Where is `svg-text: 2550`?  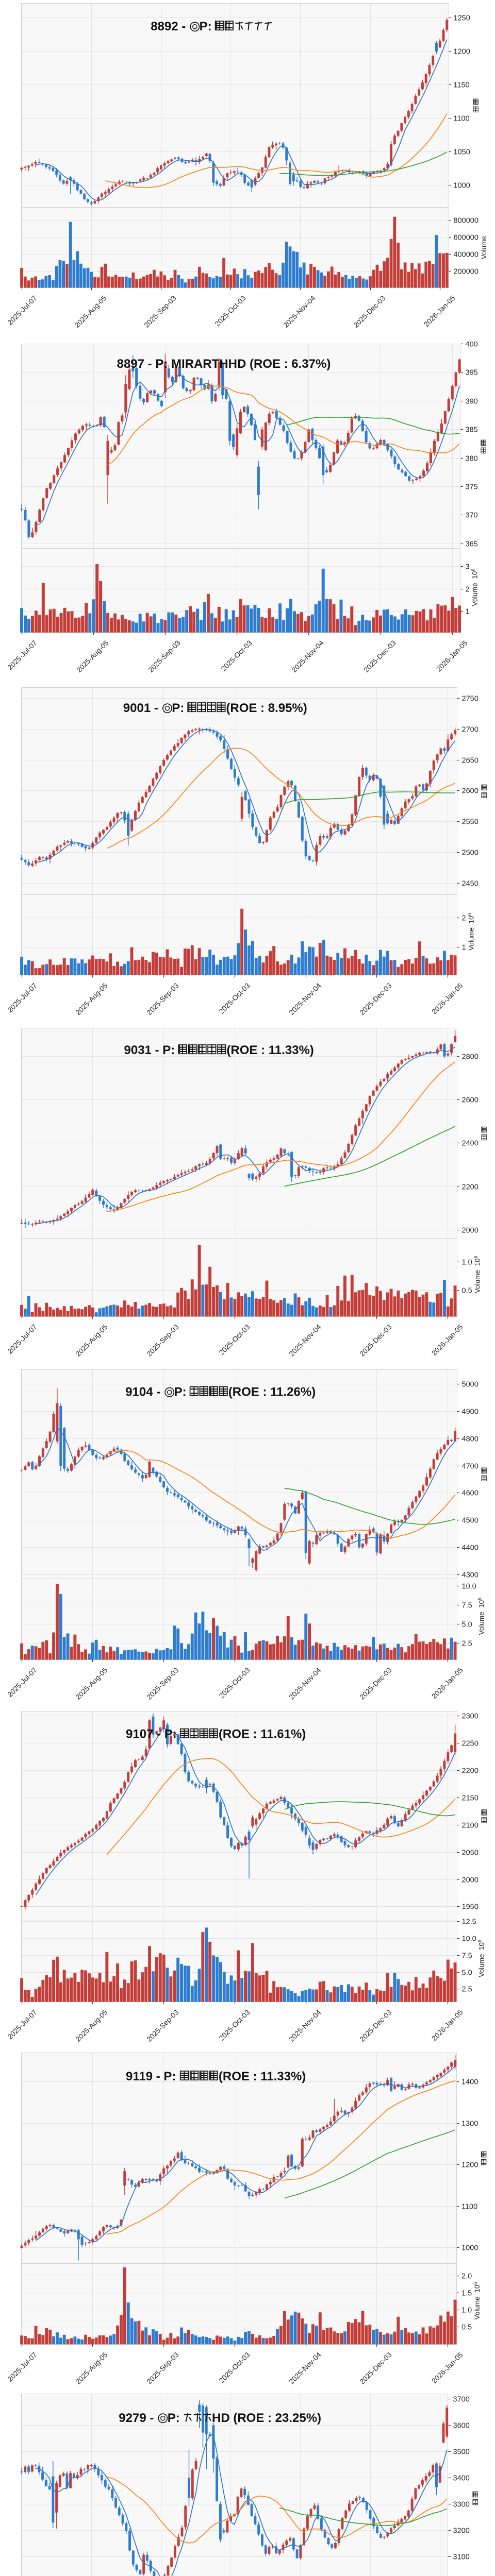
svg-text: 2550 is located at coordinates (470, 822).